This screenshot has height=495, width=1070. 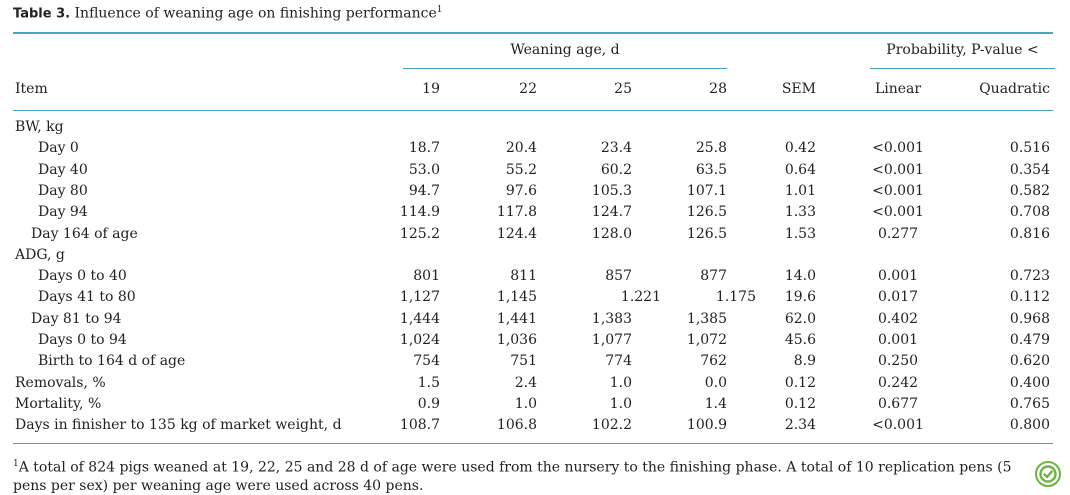 What do you see at coordinates (611, 212) in the screenshot?
I see `cell-col-25: 124.7` at bounding box center [611, 212].